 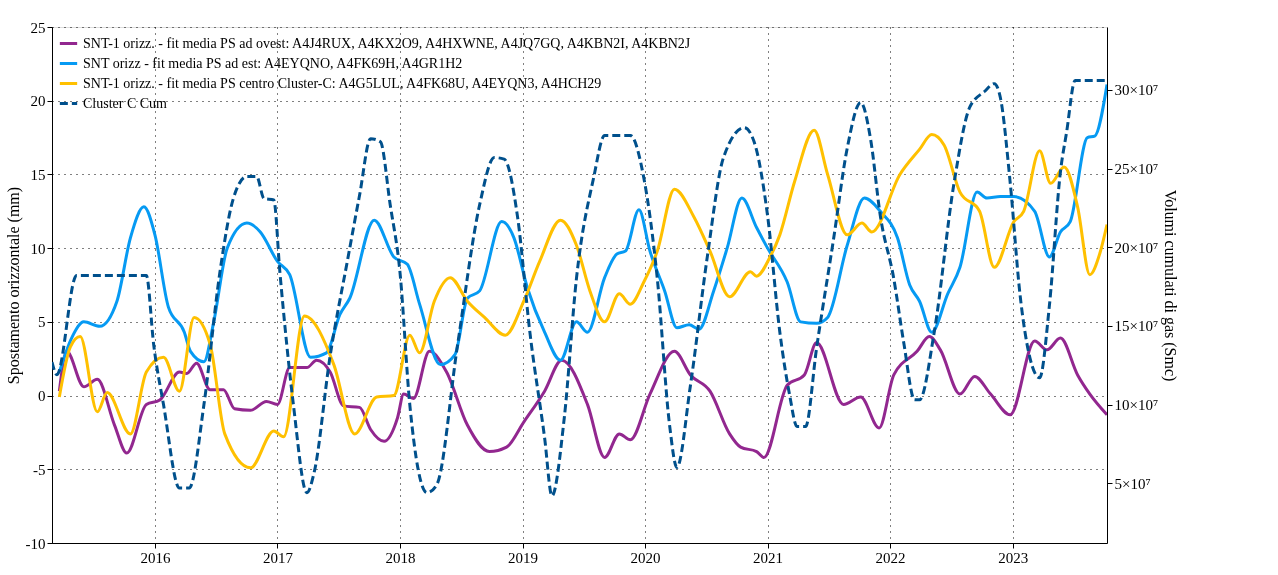 I want to click on y2-tick-label: 5×10⁷, so click(x=1132, y=483).